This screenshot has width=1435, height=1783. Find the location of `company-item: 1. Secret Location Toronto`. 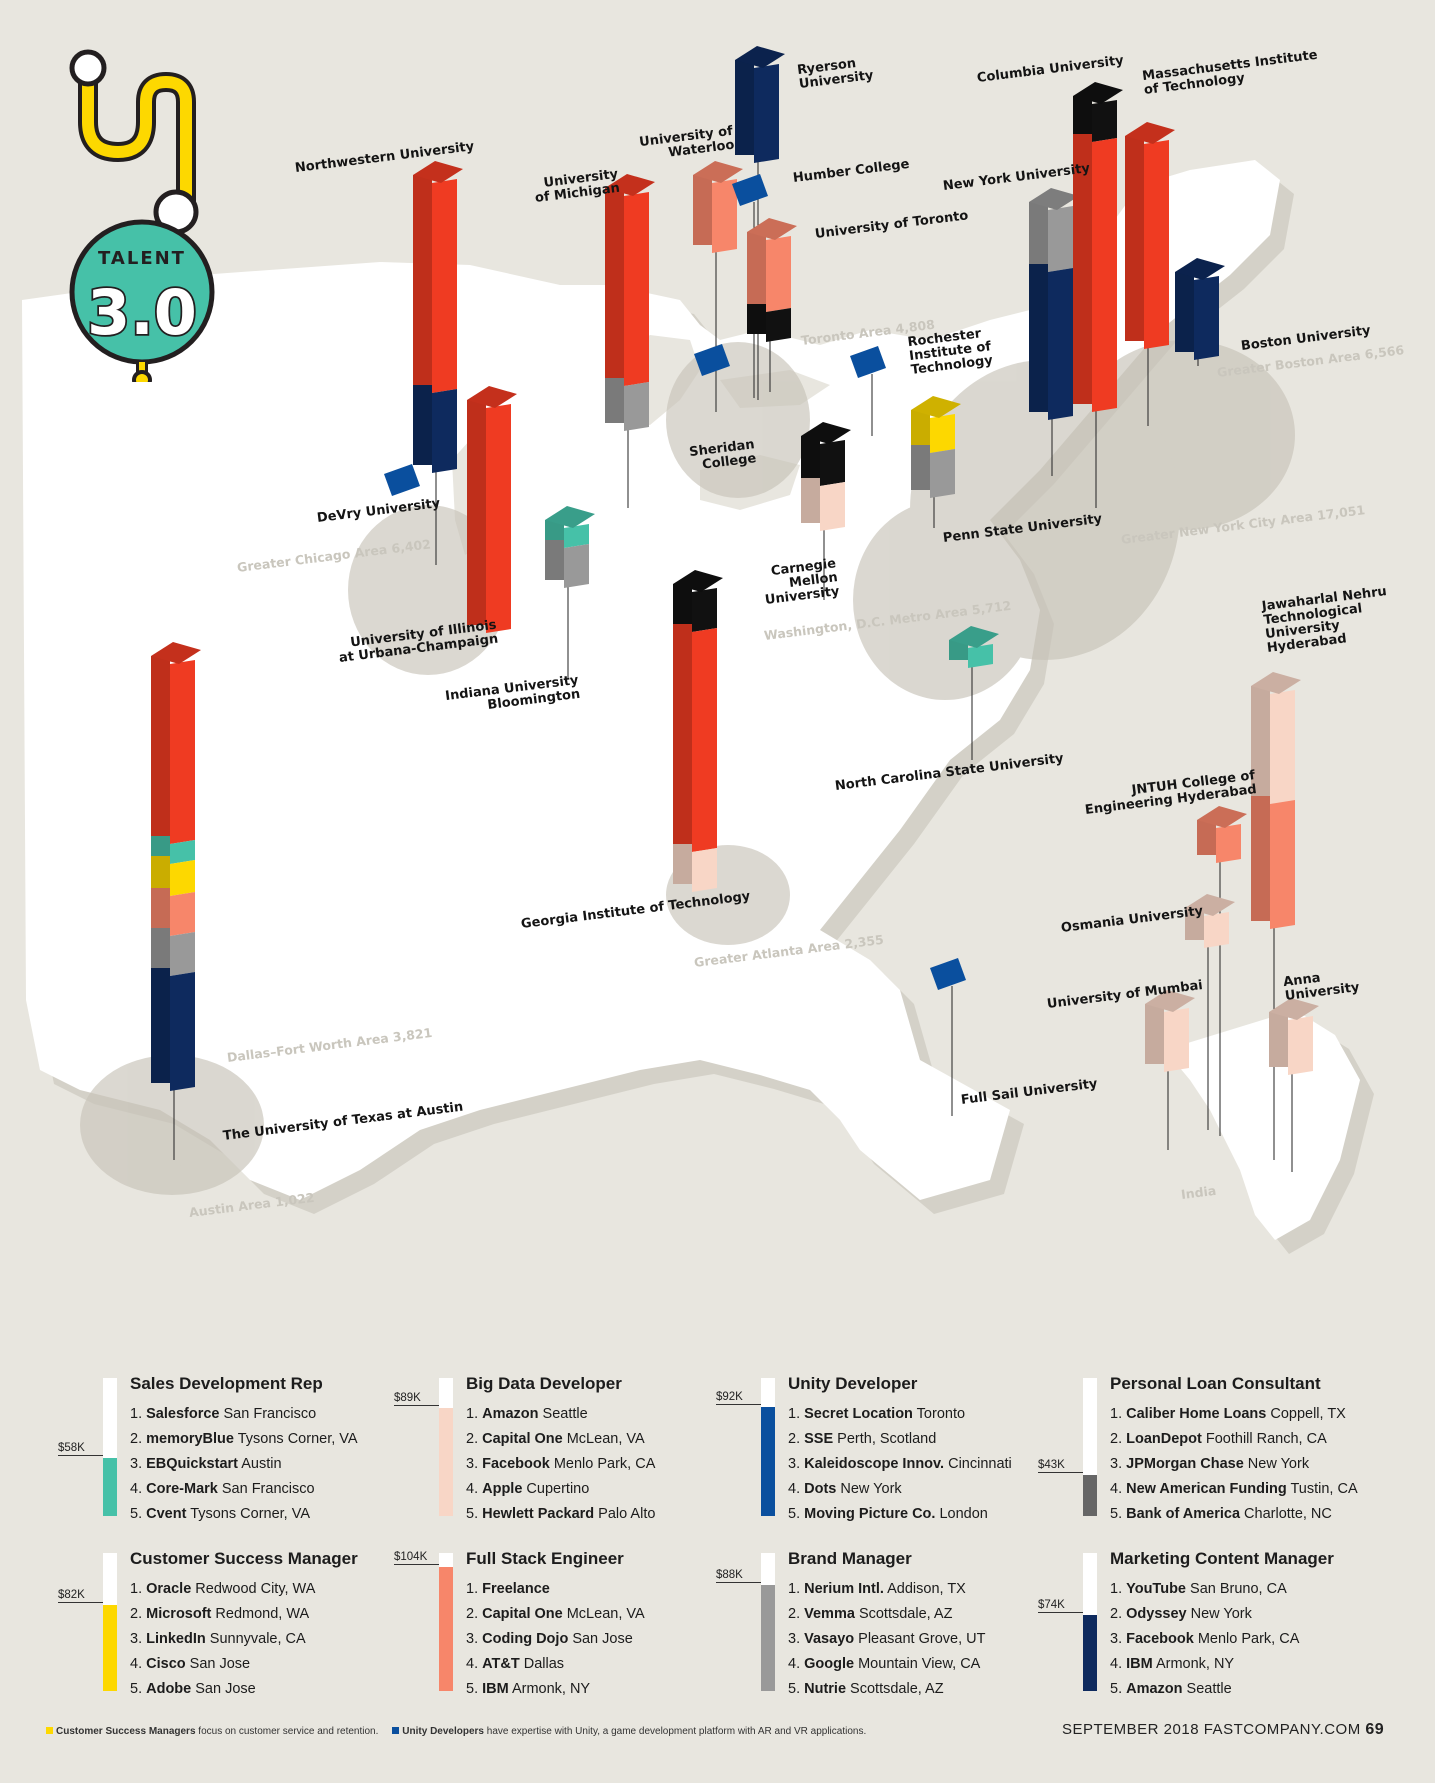

company-item: 1. Secret Location Toronto is located at coordinates (877, 1414).